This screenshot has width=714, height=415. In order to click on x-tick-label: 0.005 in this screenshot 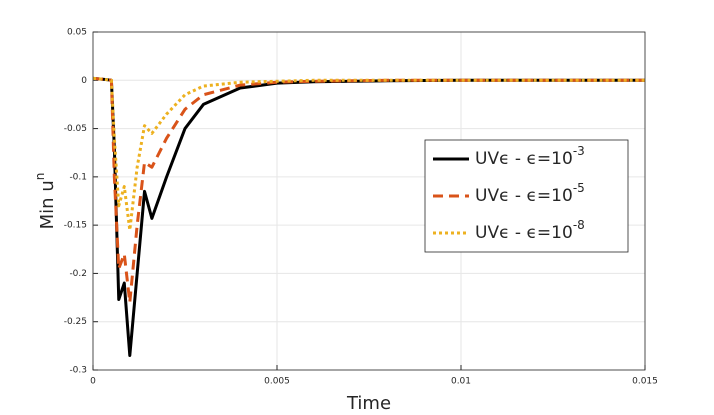, I will do `click(277, 382)`.